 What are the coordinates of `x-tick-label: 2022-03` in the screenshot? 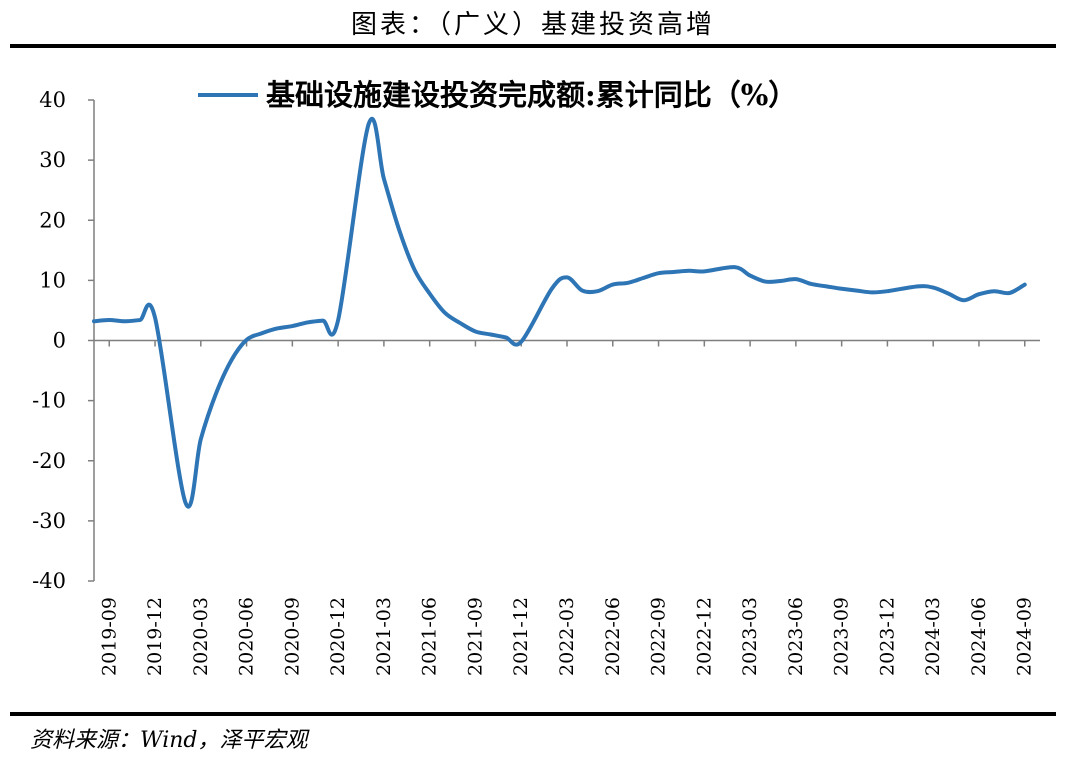 It's located at (567, 636).